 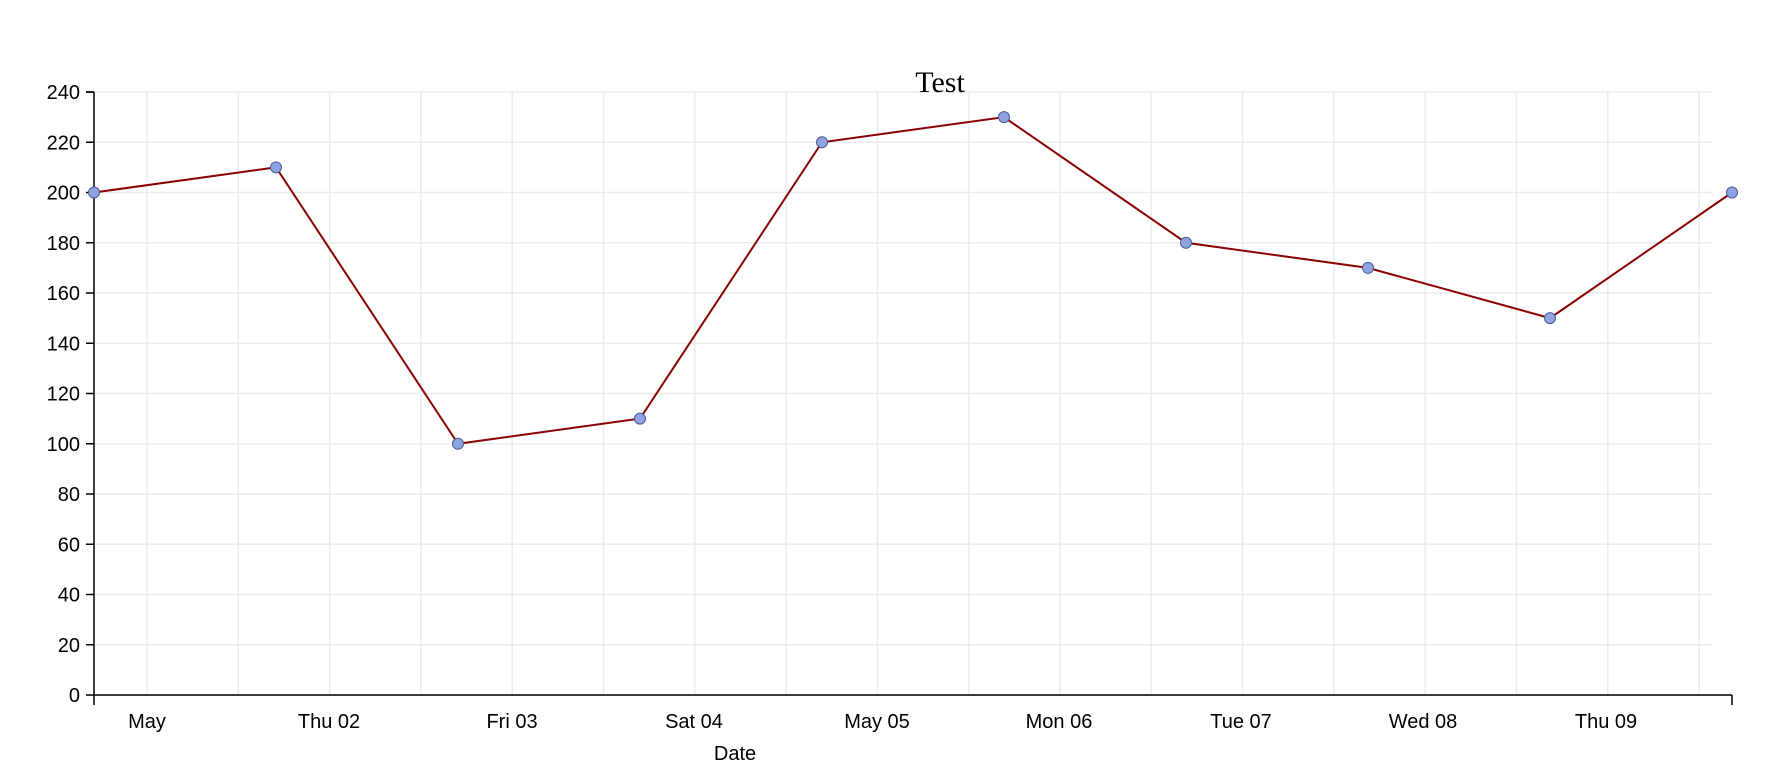 I want to click on y-tick-label: 80, so click(x=69, y=495).